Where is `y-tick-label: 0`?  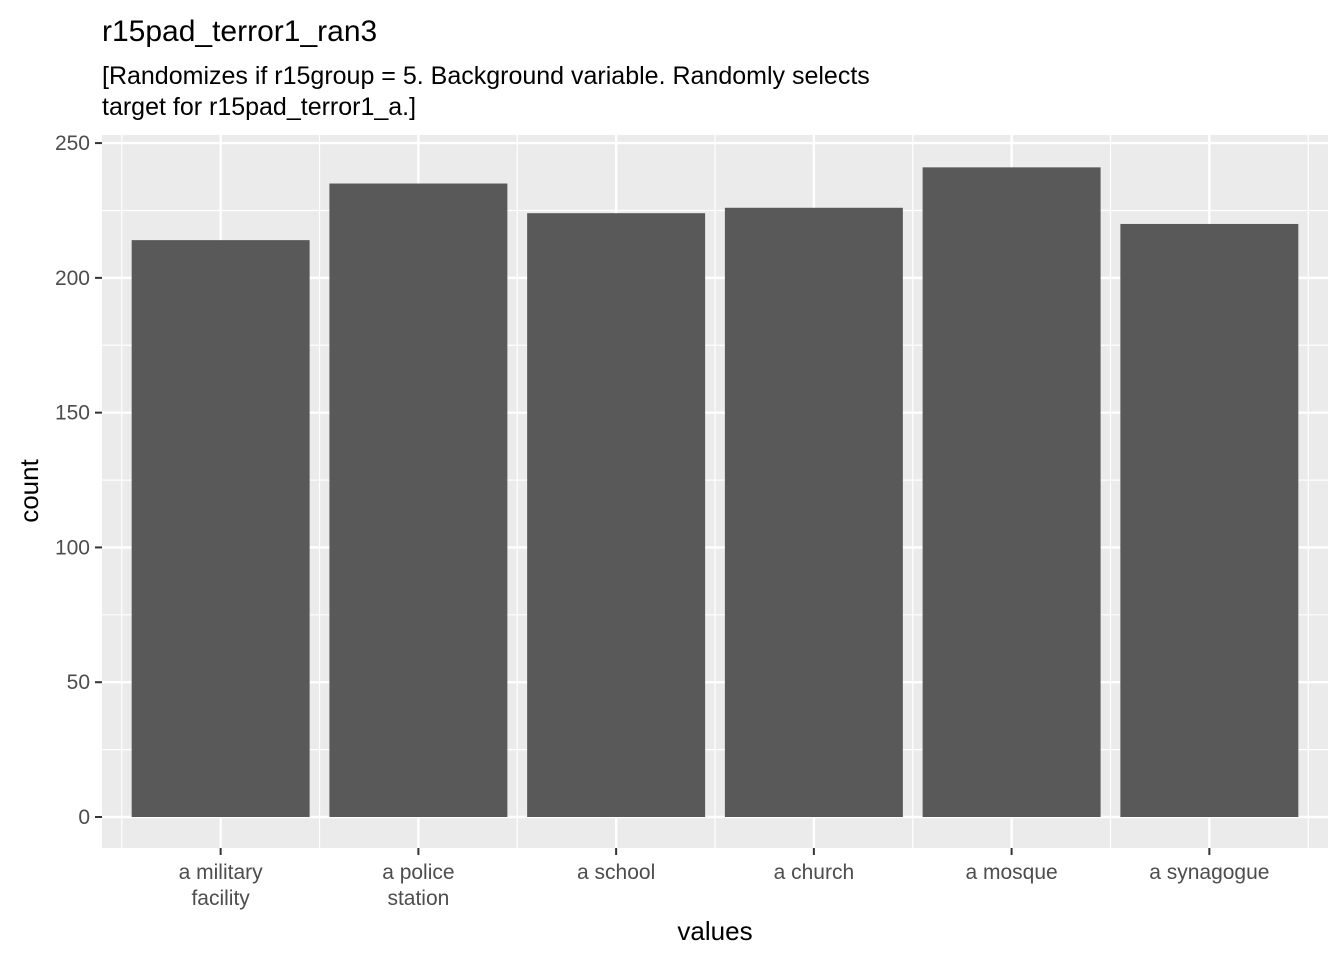 y-tick-label: 0 is located at coordinates (84, 817).